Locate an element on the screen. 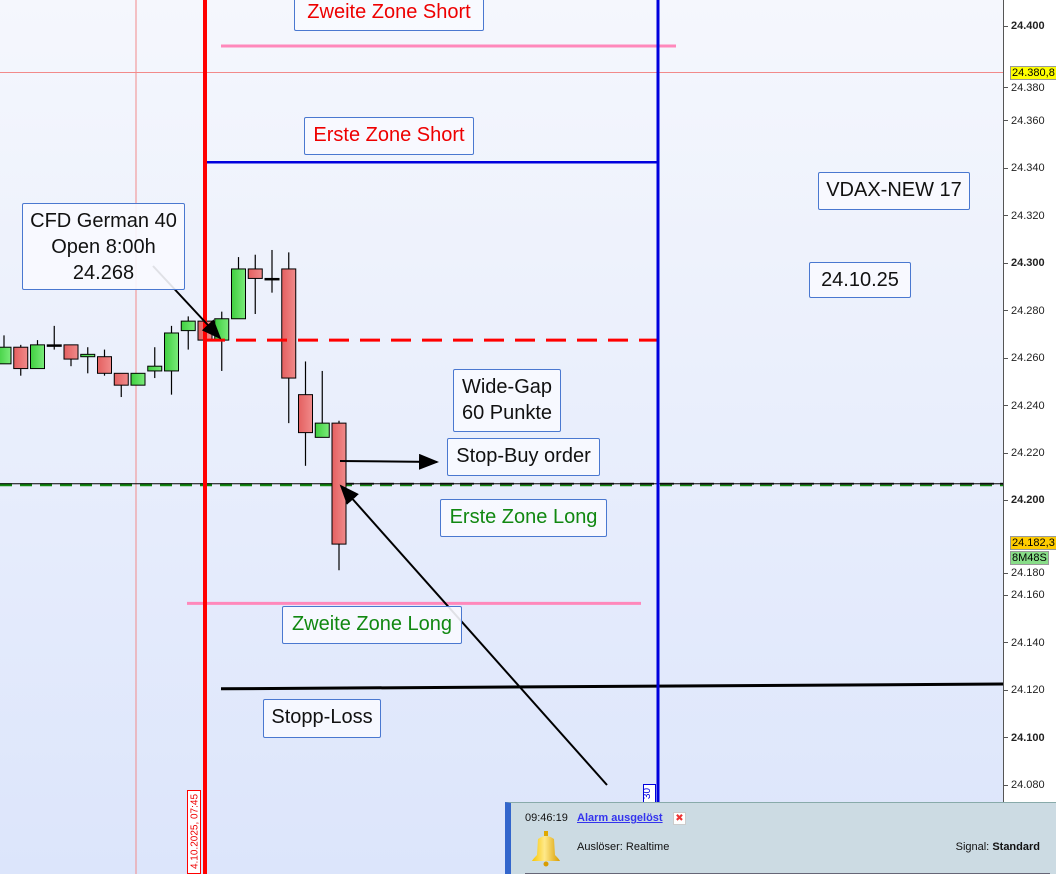 The height and width of the screenshot is (874, 1056). crosshair-time-label: 4.10.2025, 07:45 is located at coordinates (194, 832).